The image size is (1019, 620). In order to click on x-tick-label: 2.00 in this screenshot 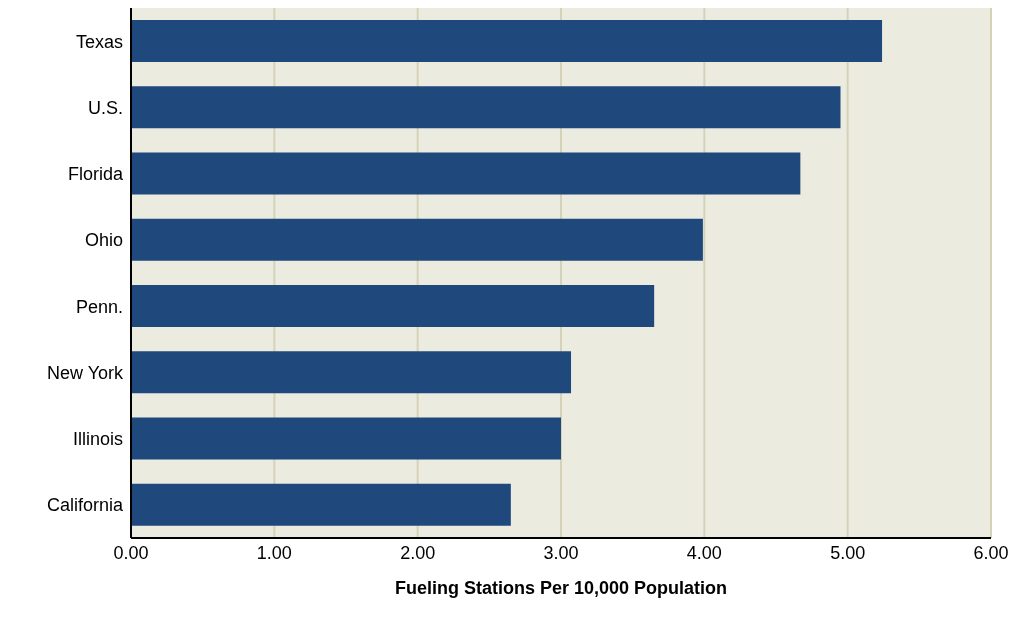, I will do `click(418, 552)`.